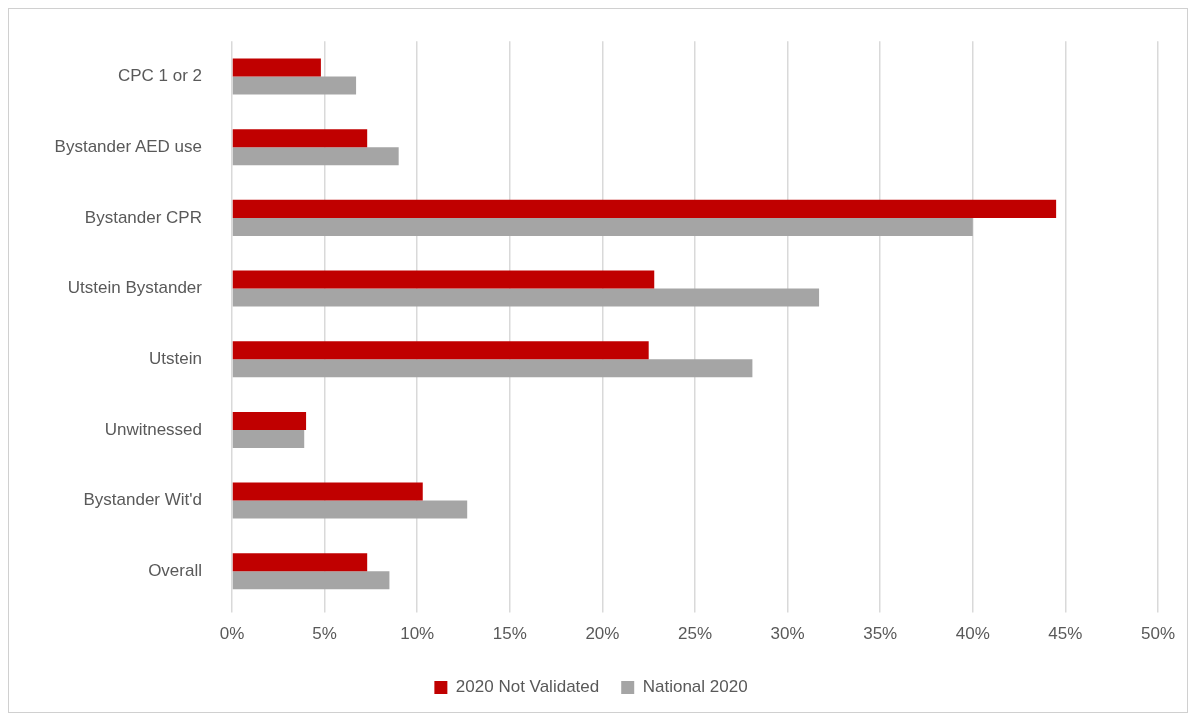 This screenshot has height=721, width=1196. I want to click on y-tick-label: Overall, so click(175, 570).